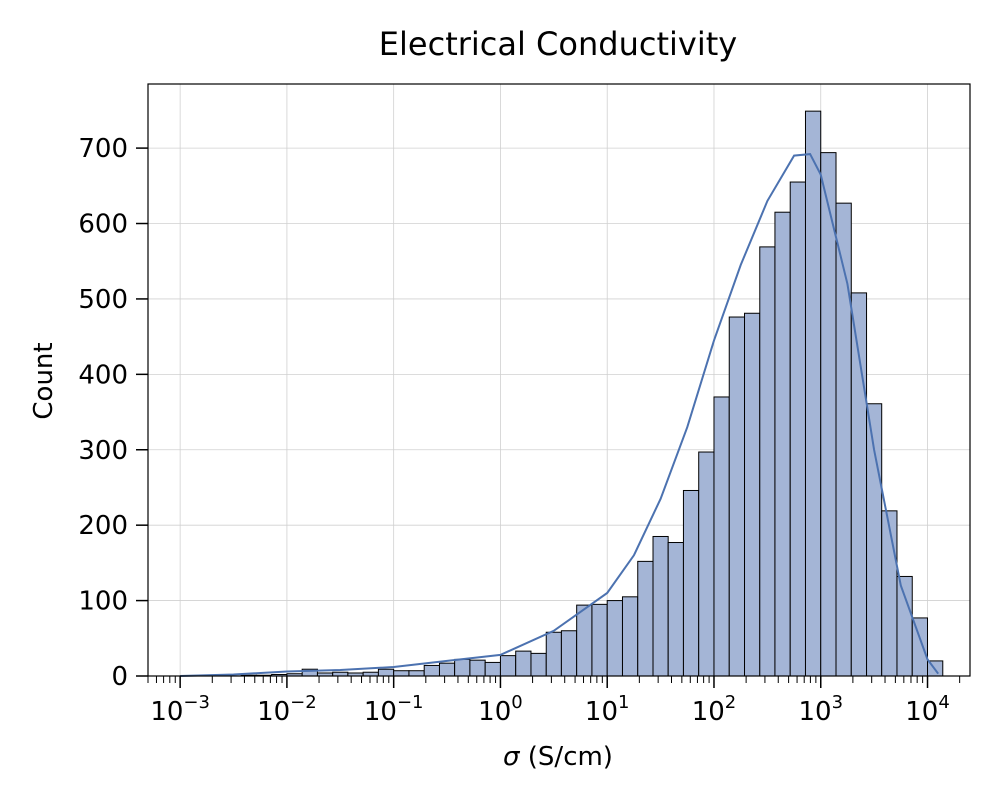  I want to click on y-tick-label: 500, so click(103, 300).